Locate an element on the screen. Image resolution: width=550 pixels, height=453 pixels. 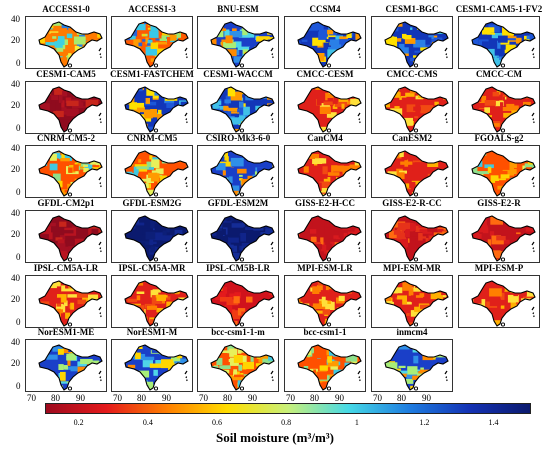
model-panel: CESM1-BGC is located at coordinates (412, 36).